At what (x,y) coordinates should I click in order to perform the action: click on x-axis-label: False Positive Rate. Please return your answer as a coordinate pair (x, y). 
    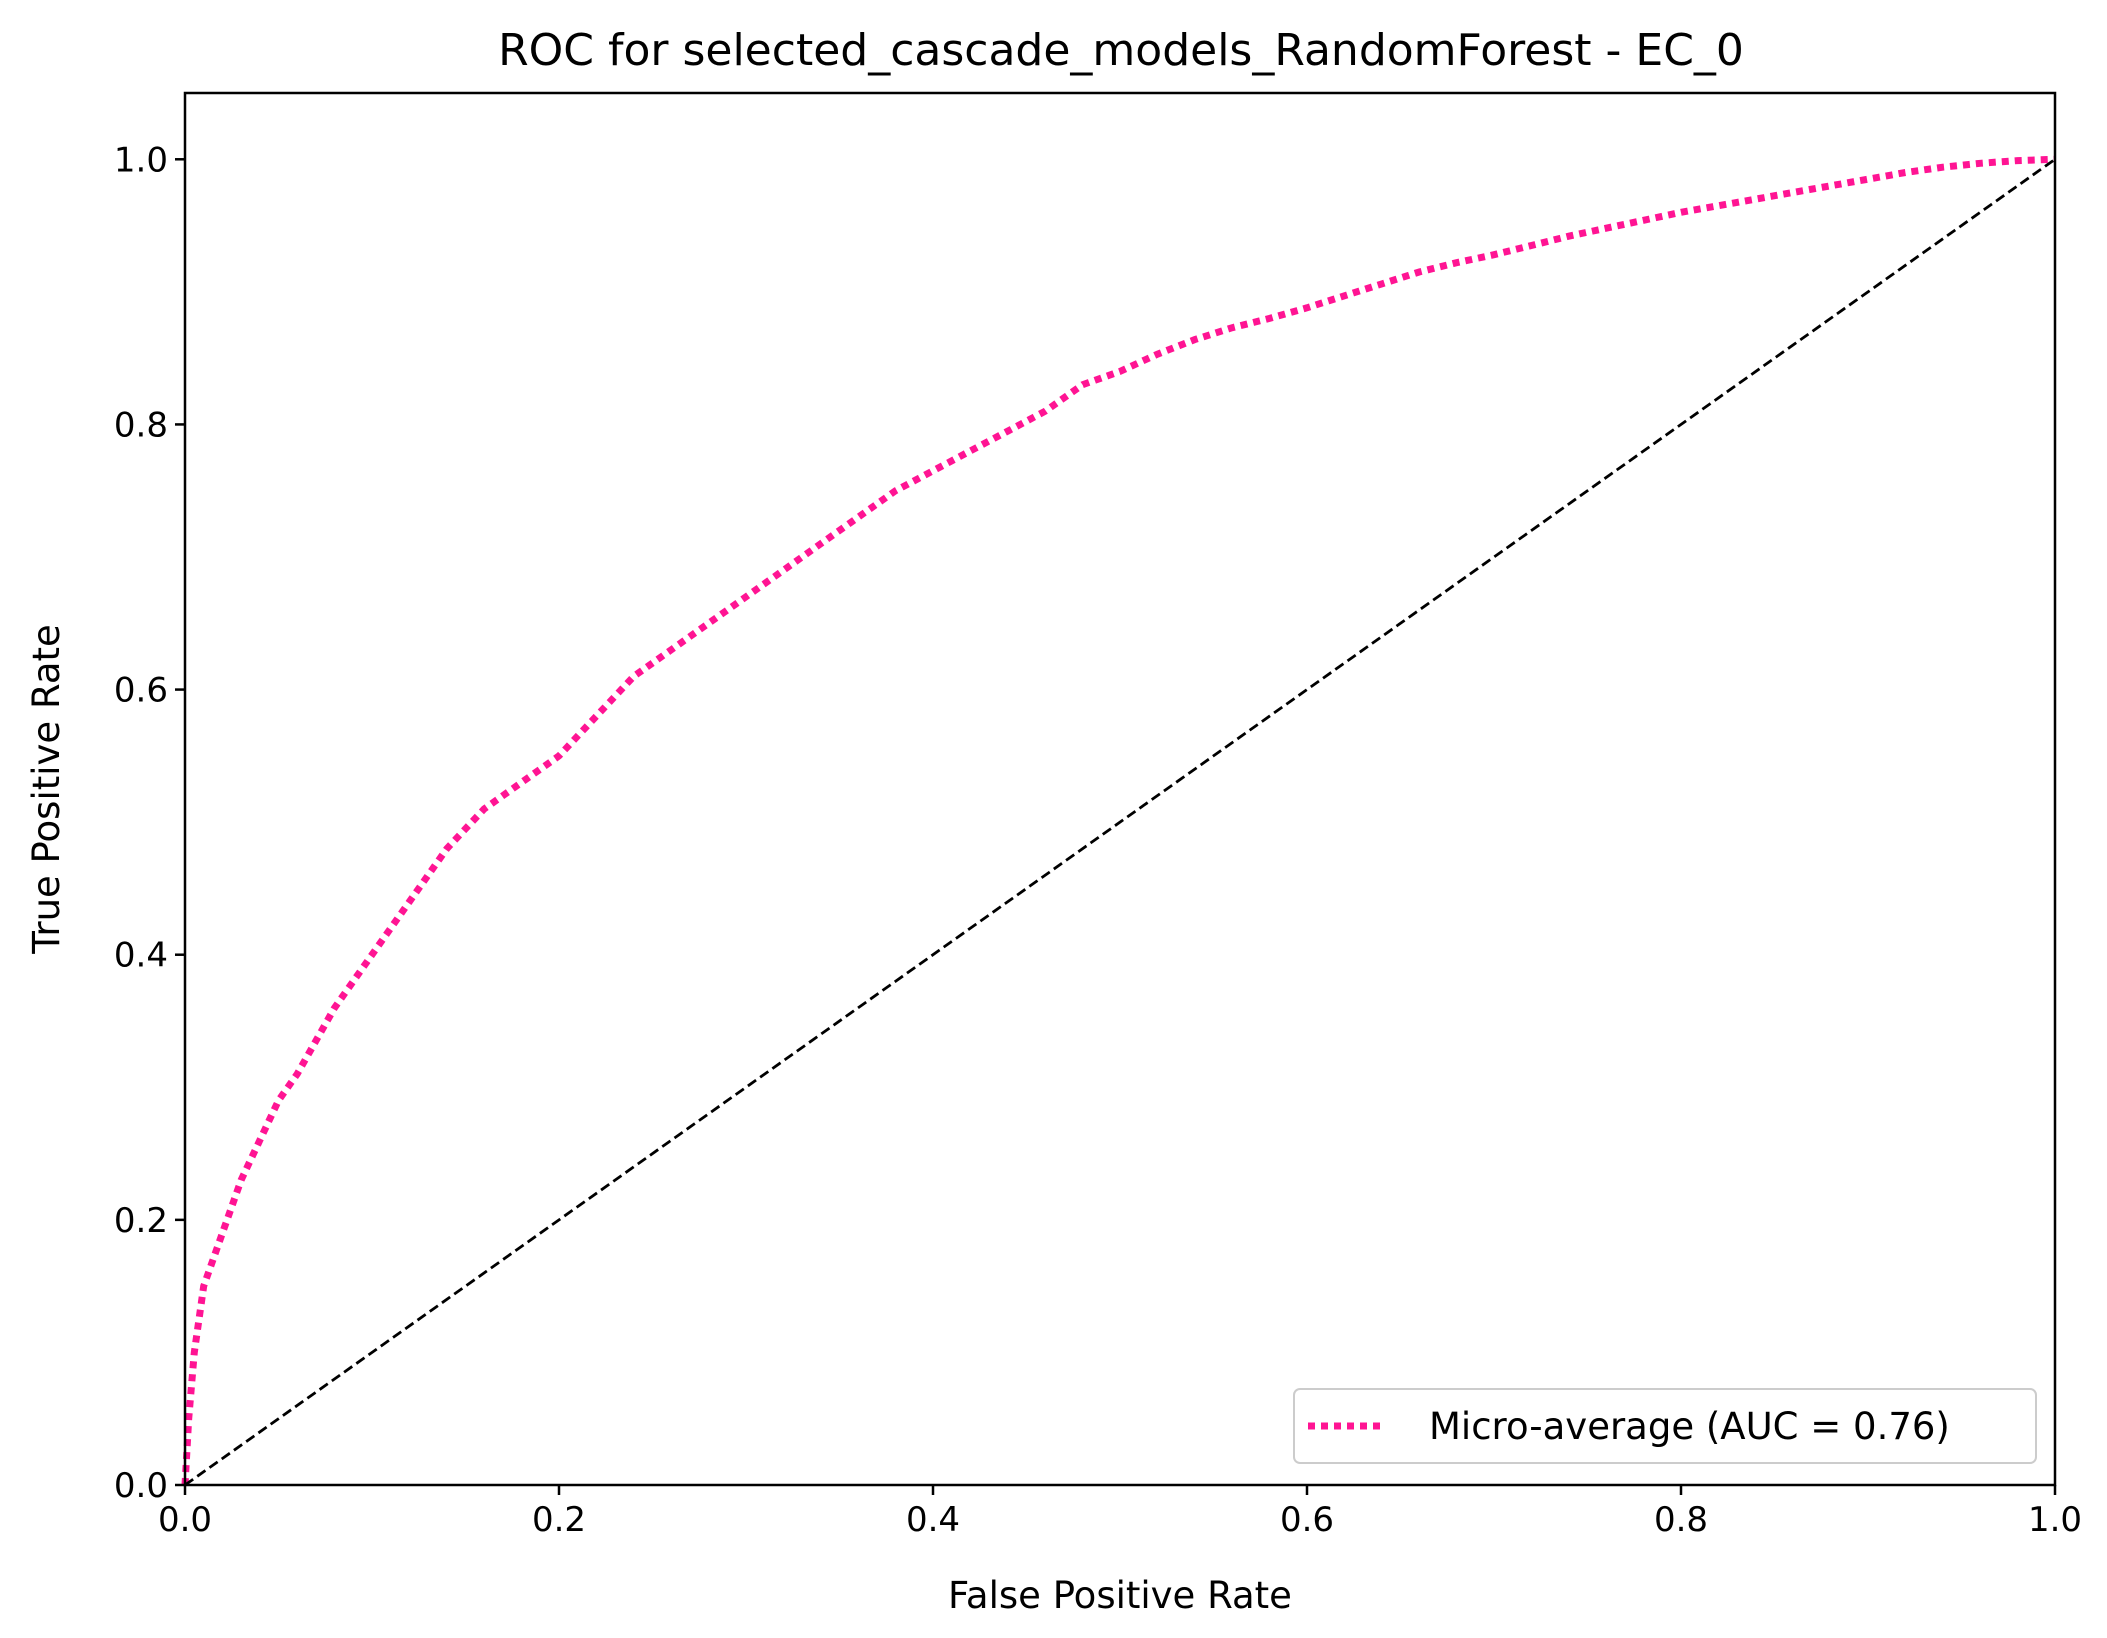
    Looking at the image, I should click on (1120, 1595).